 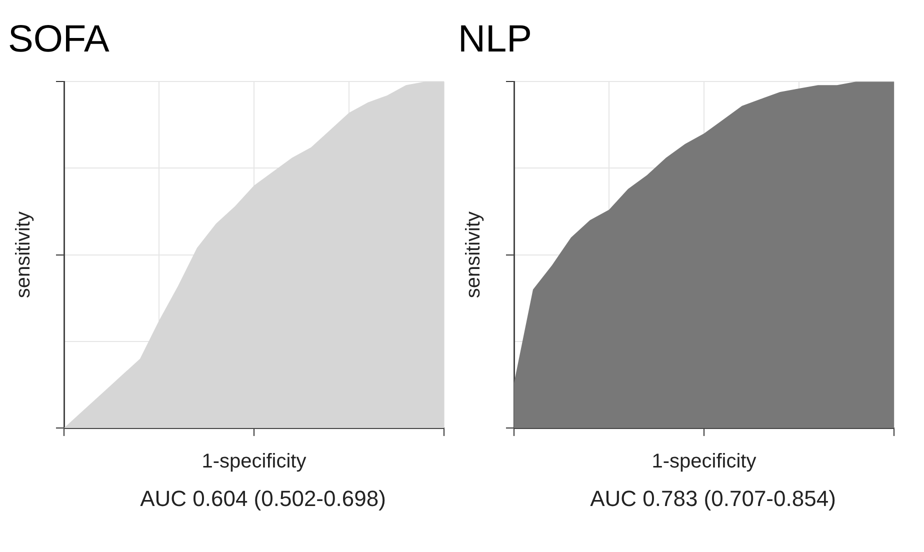 What do you see at coordinates (495, 39) in the screenshot?
I see `chart-title: NLP` at bounding box center [495, 39].